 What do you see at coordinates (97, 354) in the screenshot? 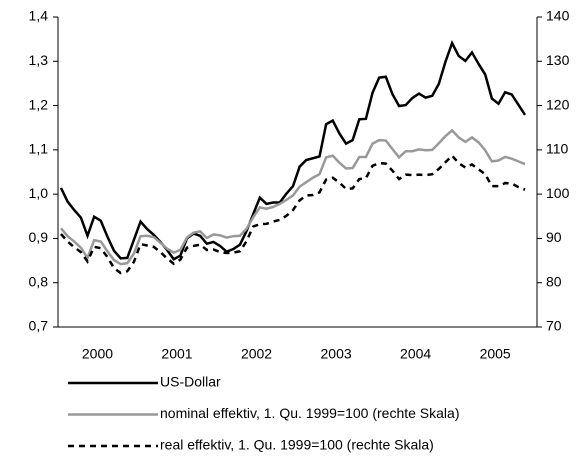
I see `x-tick-label: 2000` at bounding box center [97, 354].